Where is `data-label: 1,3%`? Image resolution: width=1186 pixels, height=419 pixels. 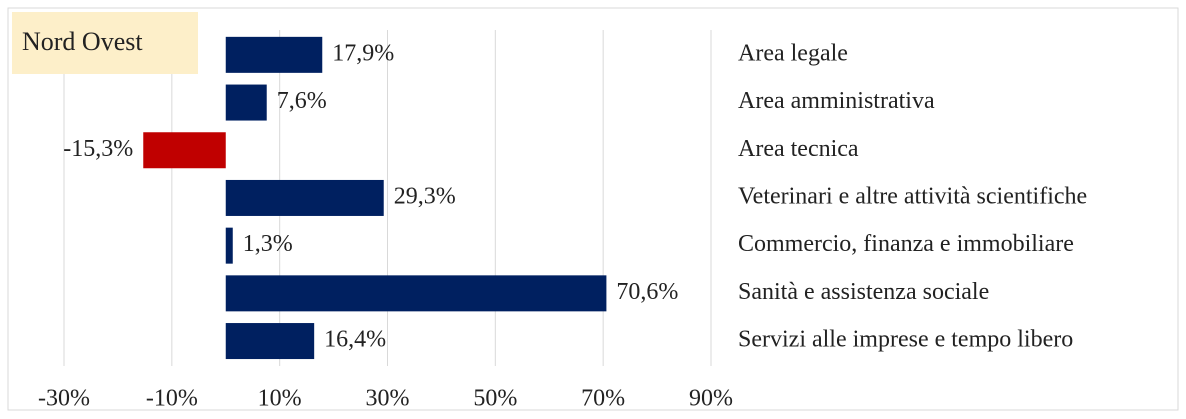
data-label: 1,3% is located at coordinates (268, 244).